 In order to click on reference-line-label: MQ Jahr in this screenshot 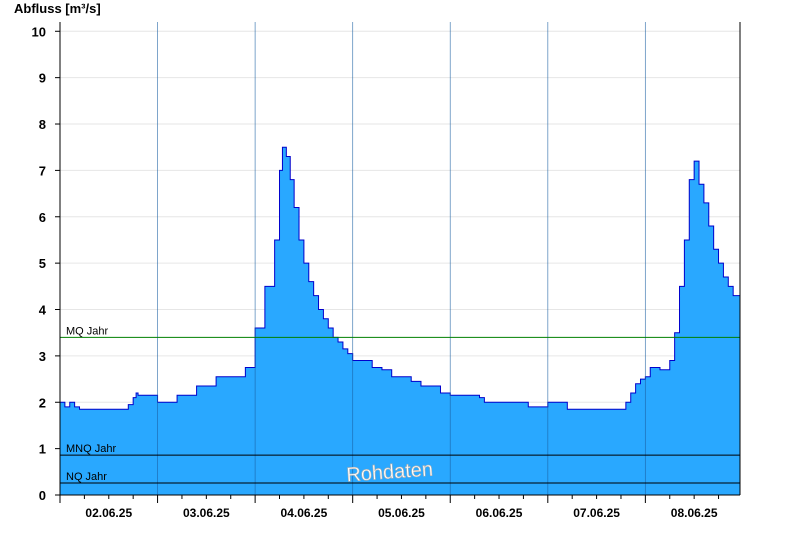, I will do `click(87, 331)`.